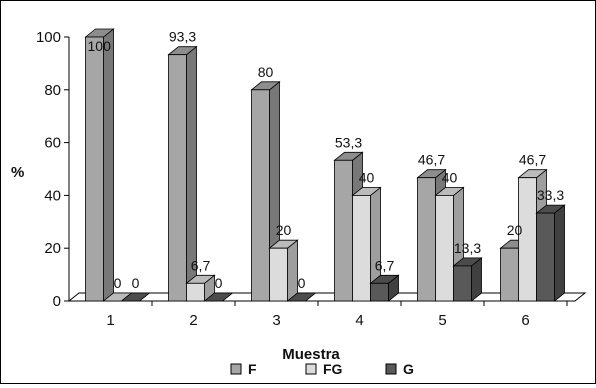 The height and width of the screenshot is (388, 596). I want to click on legend: F FG G, so click(322, 369).